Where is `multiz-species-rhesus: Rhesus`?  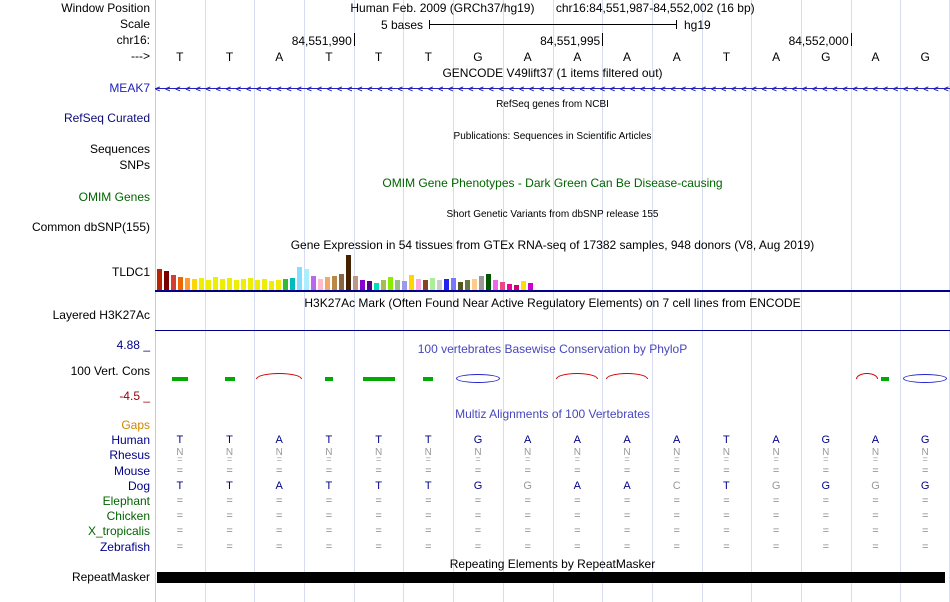 multiz-species-rhesus: Rhesus is located at coordinates (129, 455).